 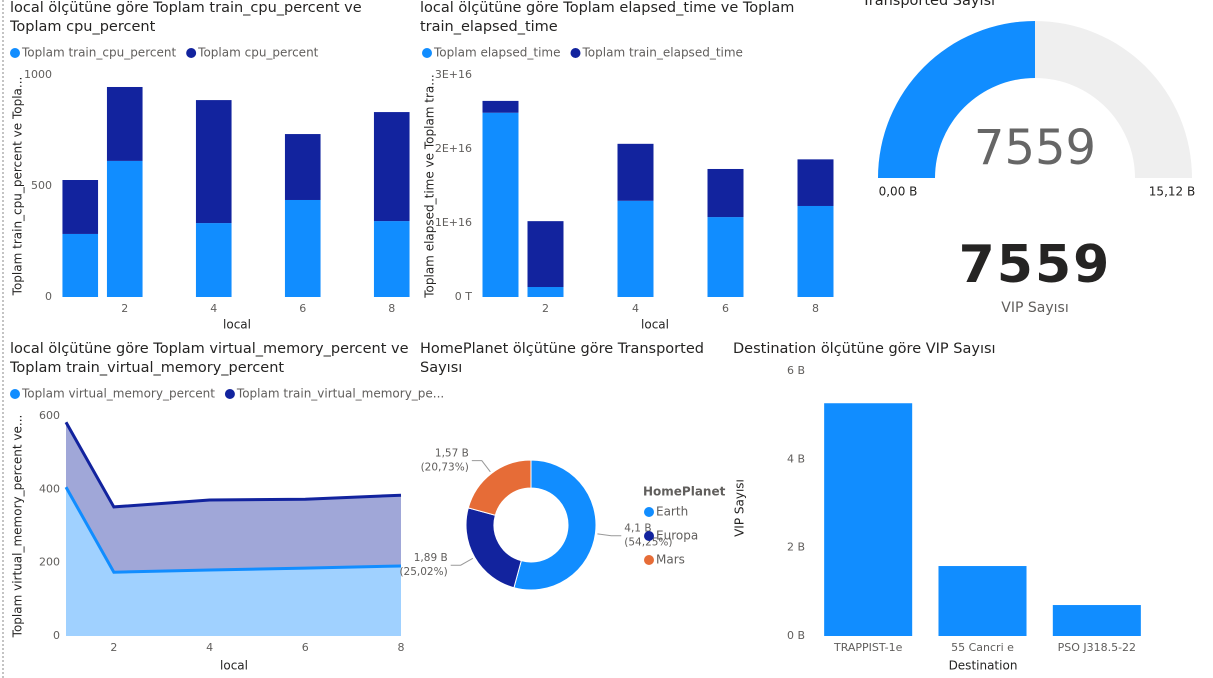 I want to click on area-underlay, so click(x=233, y=561).